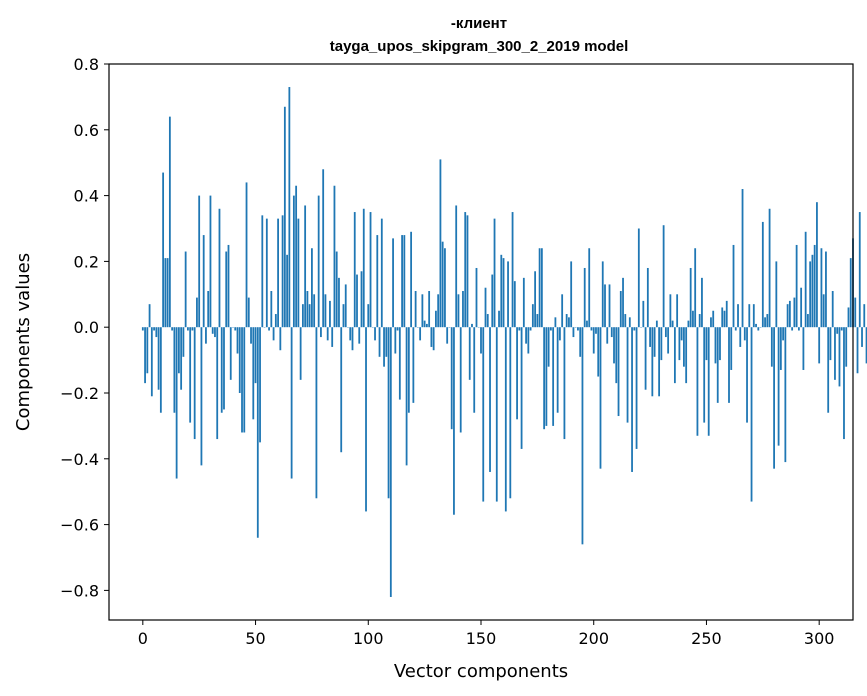 Image resolution: width=867 pixels, height=696 pixels. What do you see at coordinates (368, 638) in the screenshot?
I see `x-tick-label: 100` at bounding box center [368, 638].